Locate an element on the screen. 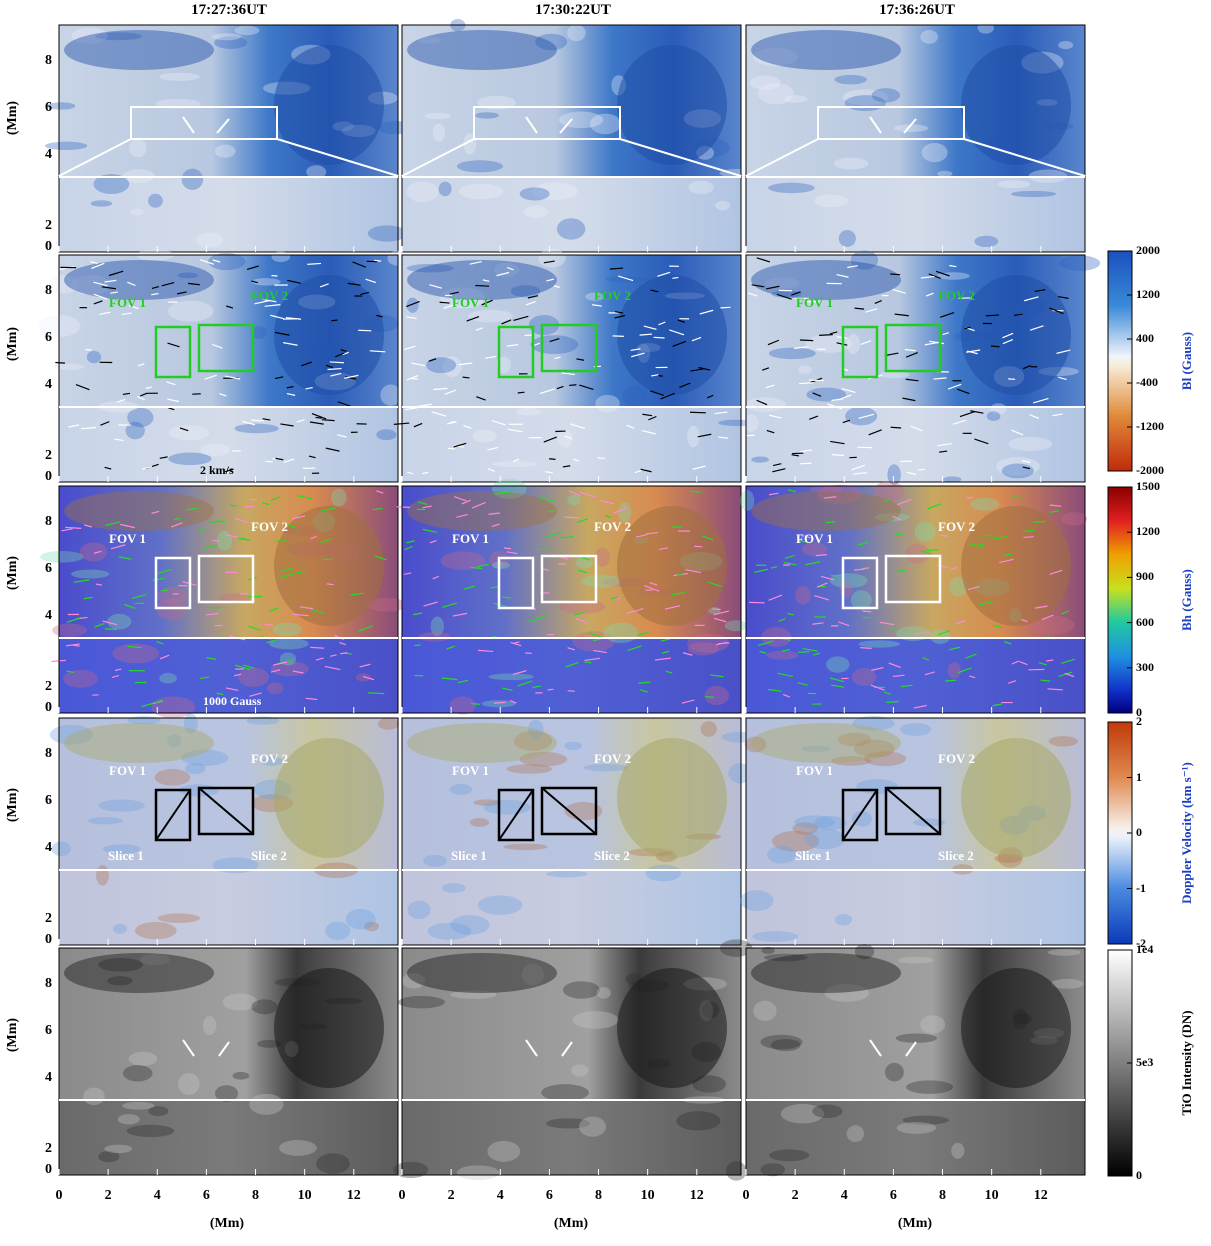  x-tick-col1-1: 2 is located at coordinates (108, 1195).